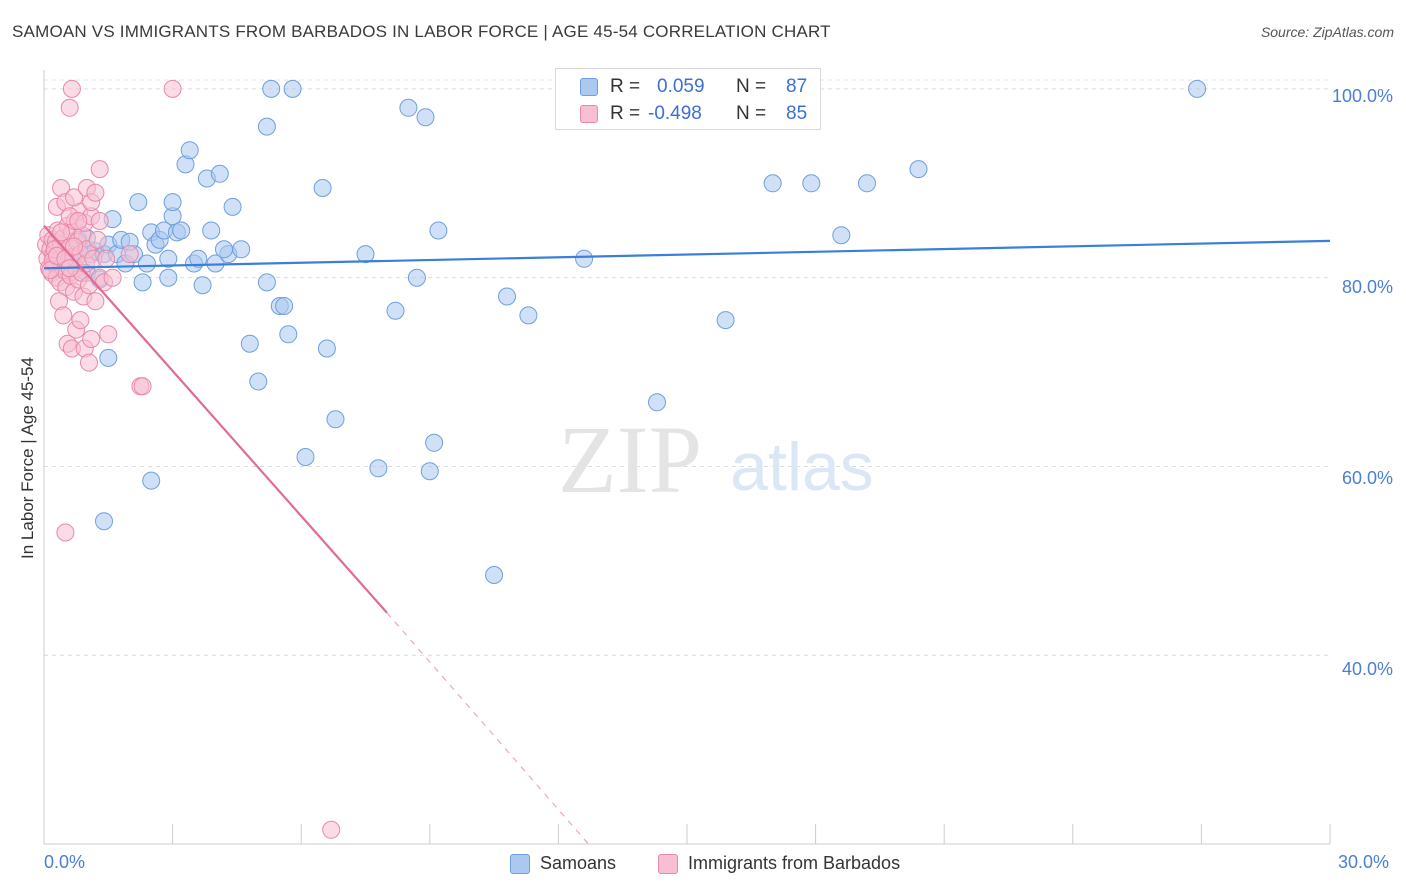 This screenshot has width=1406, height=892. Describe the element at coordinates (487, 728) in the screenshot. I see `barbados-trendline-extension` at that location.